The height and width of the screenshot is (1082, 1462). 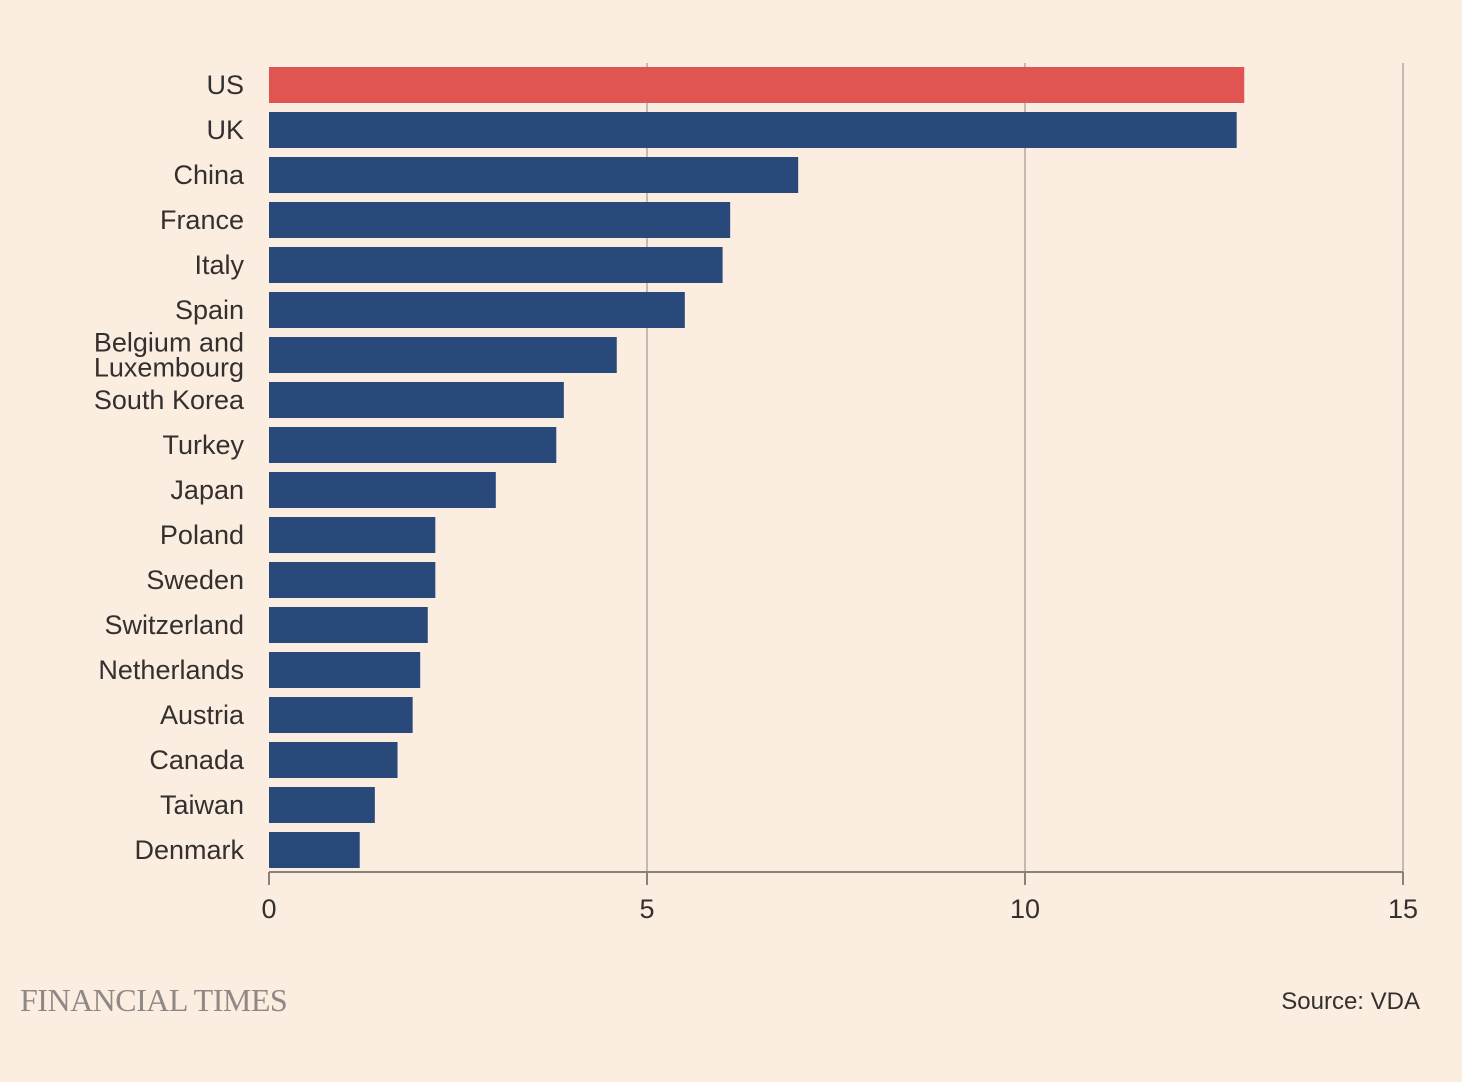 I want to click on category-label-italy: Italy, so click(x=219, y=265).